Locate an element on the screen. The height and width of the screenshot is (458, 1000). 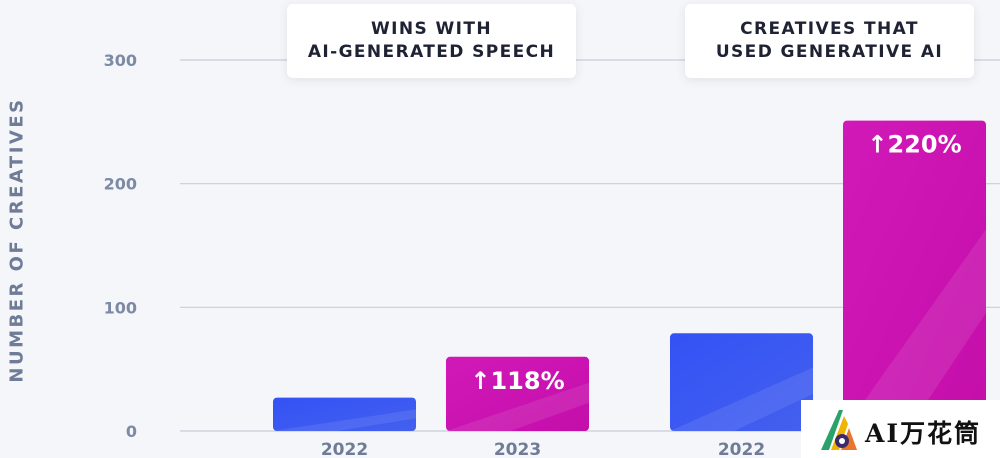
bar-data-label: ↑118% is located at coordinates (517, 381).